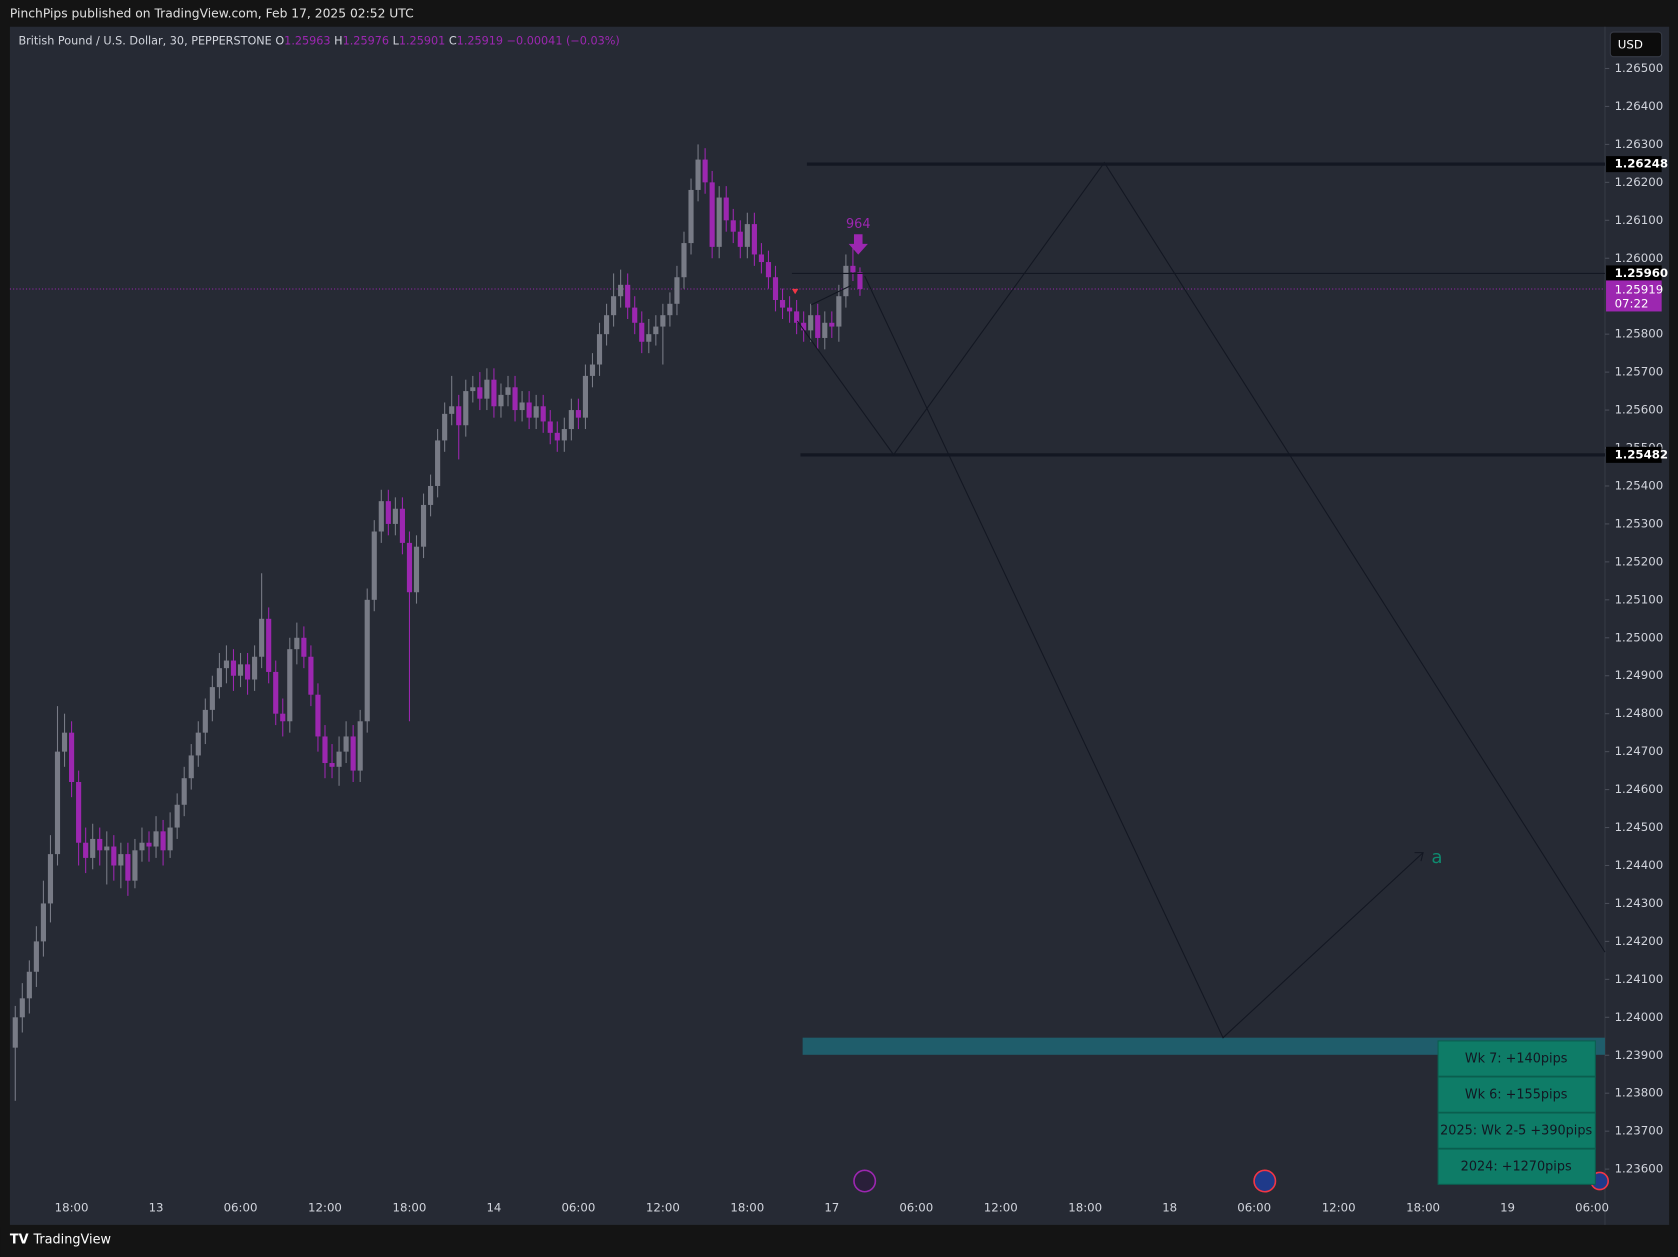 This screenshot has width=1678, height=1257. I want to click on y-tick-label: 1.25600, so click(1639, 410).